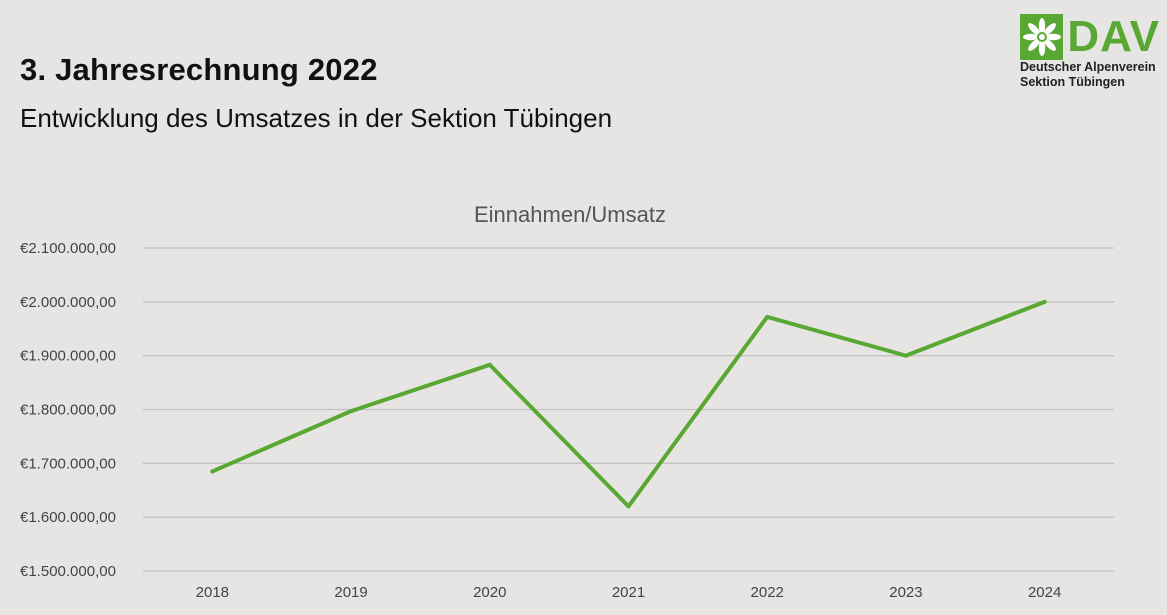  I want to click on logo-wordmark: DAV, so click(1113, 36).